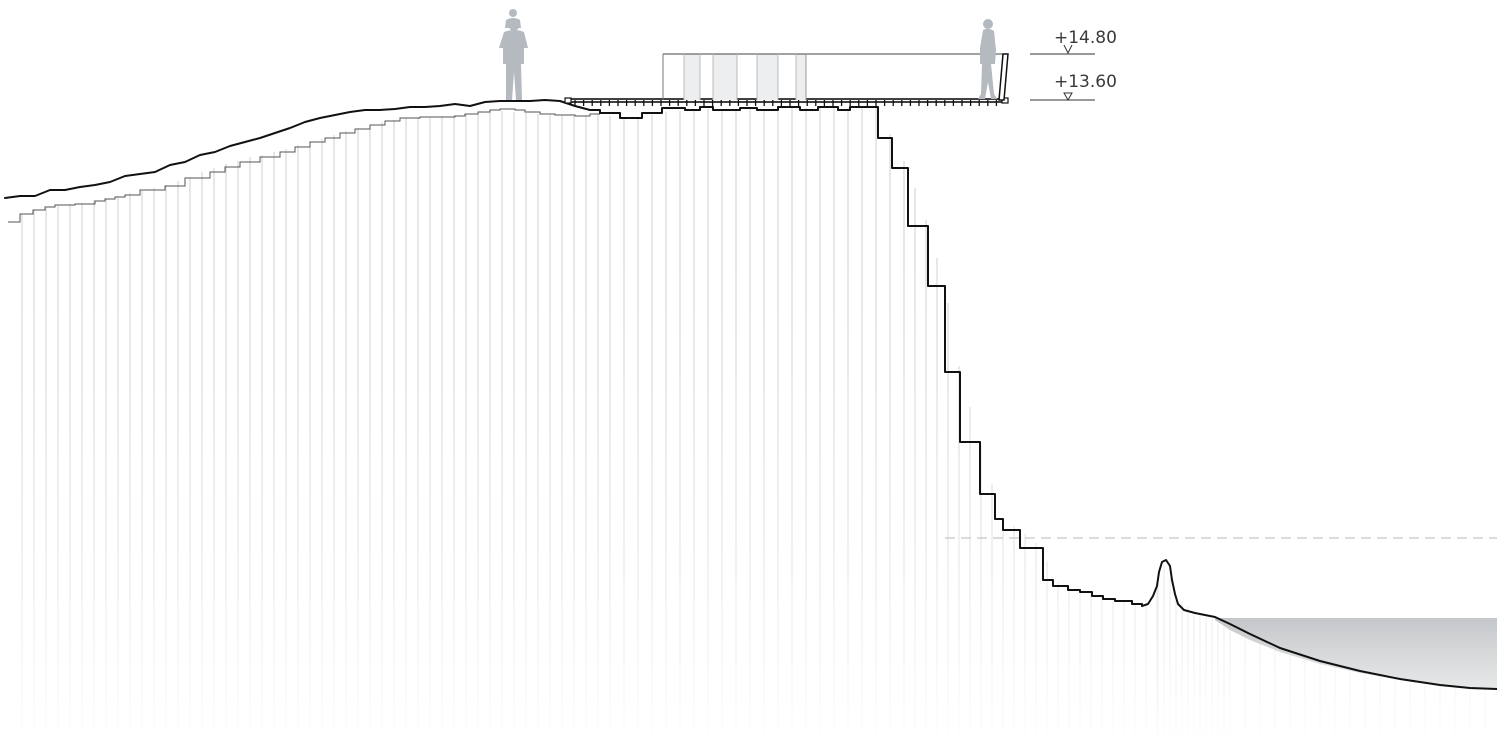 This screenshot has width=1497, height=733. Describe the element at coordinates (987, 59) in the screenshot. I see `walking-person-silhouette` at that location.